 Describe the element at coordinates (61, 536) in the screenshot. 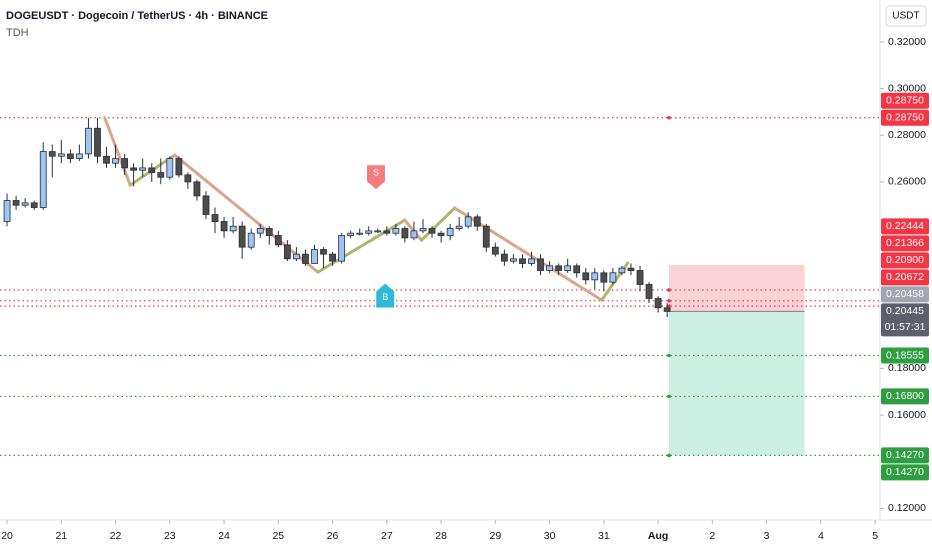

I see `x-tick-label: 21` at that location.